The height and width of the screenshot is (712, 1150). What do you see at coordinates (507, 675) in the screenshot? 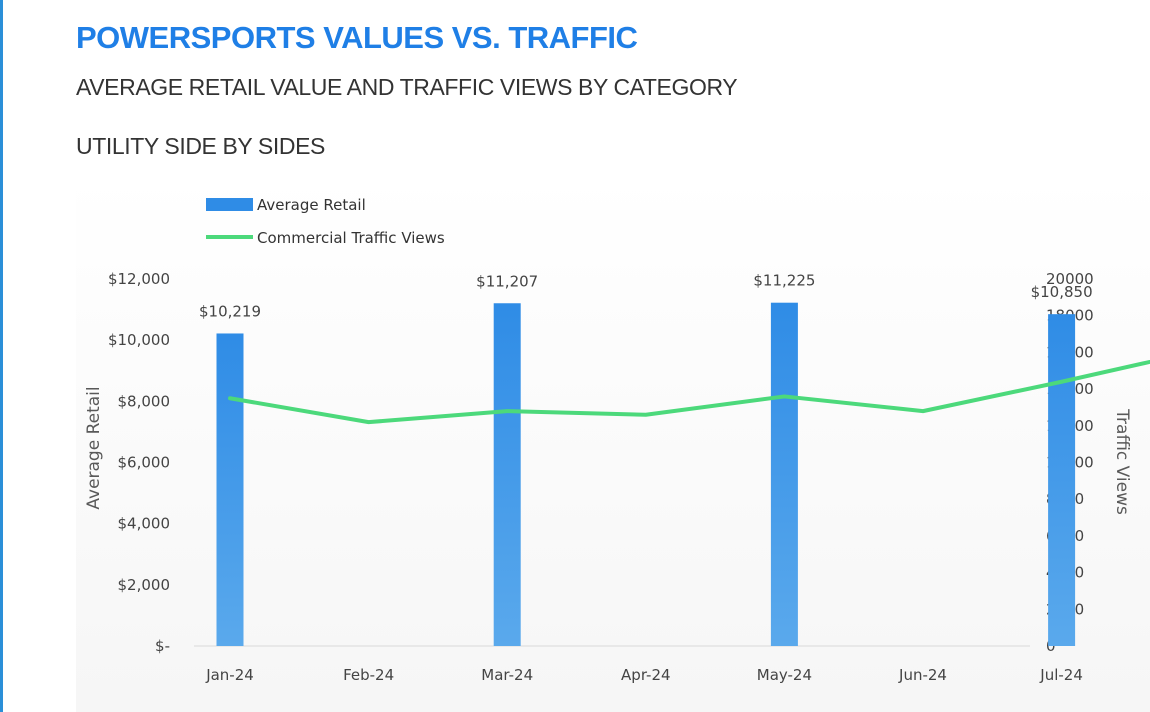
I see `x-tick-label: Mar-24` at bounding box center [507, 675].